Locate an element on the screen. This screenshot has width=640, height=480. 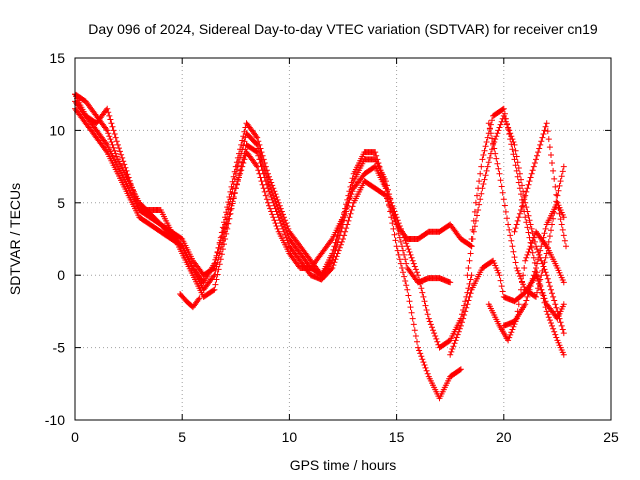
x-tick-label: 0 is located at coordinates (75, 437).